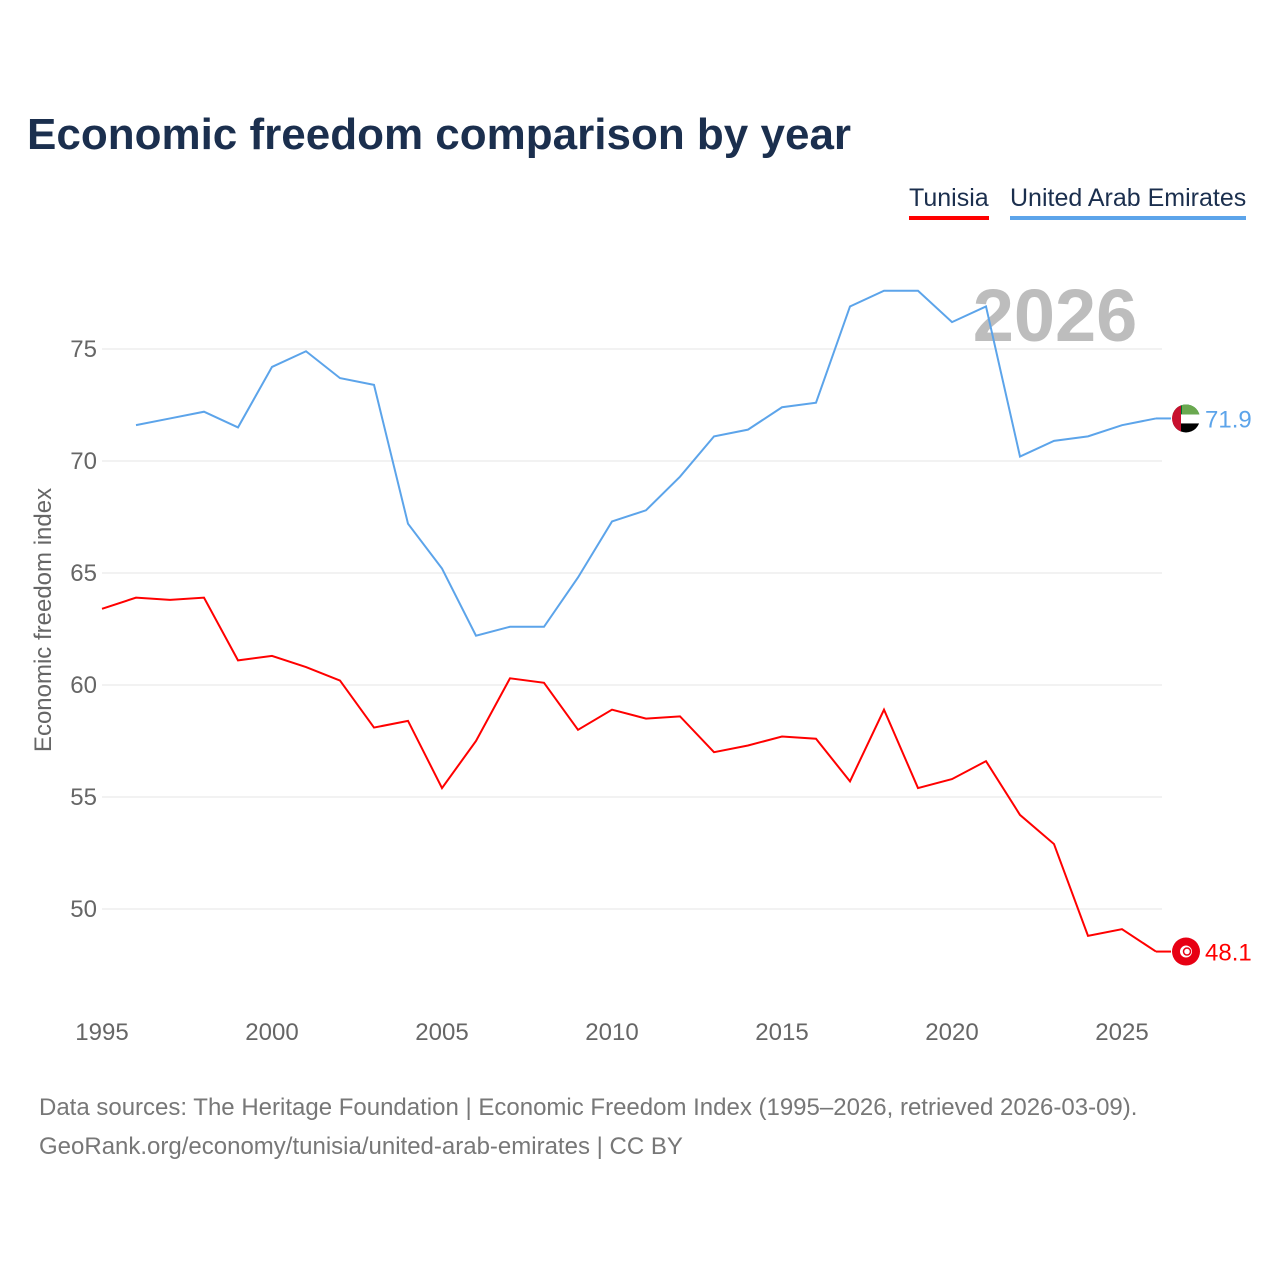 The width and height of the screenshot is (1280, 1280). Describe the element at coordinates (1055, 315) in the screenshot. I see `year-watermark: 2026` at that location.